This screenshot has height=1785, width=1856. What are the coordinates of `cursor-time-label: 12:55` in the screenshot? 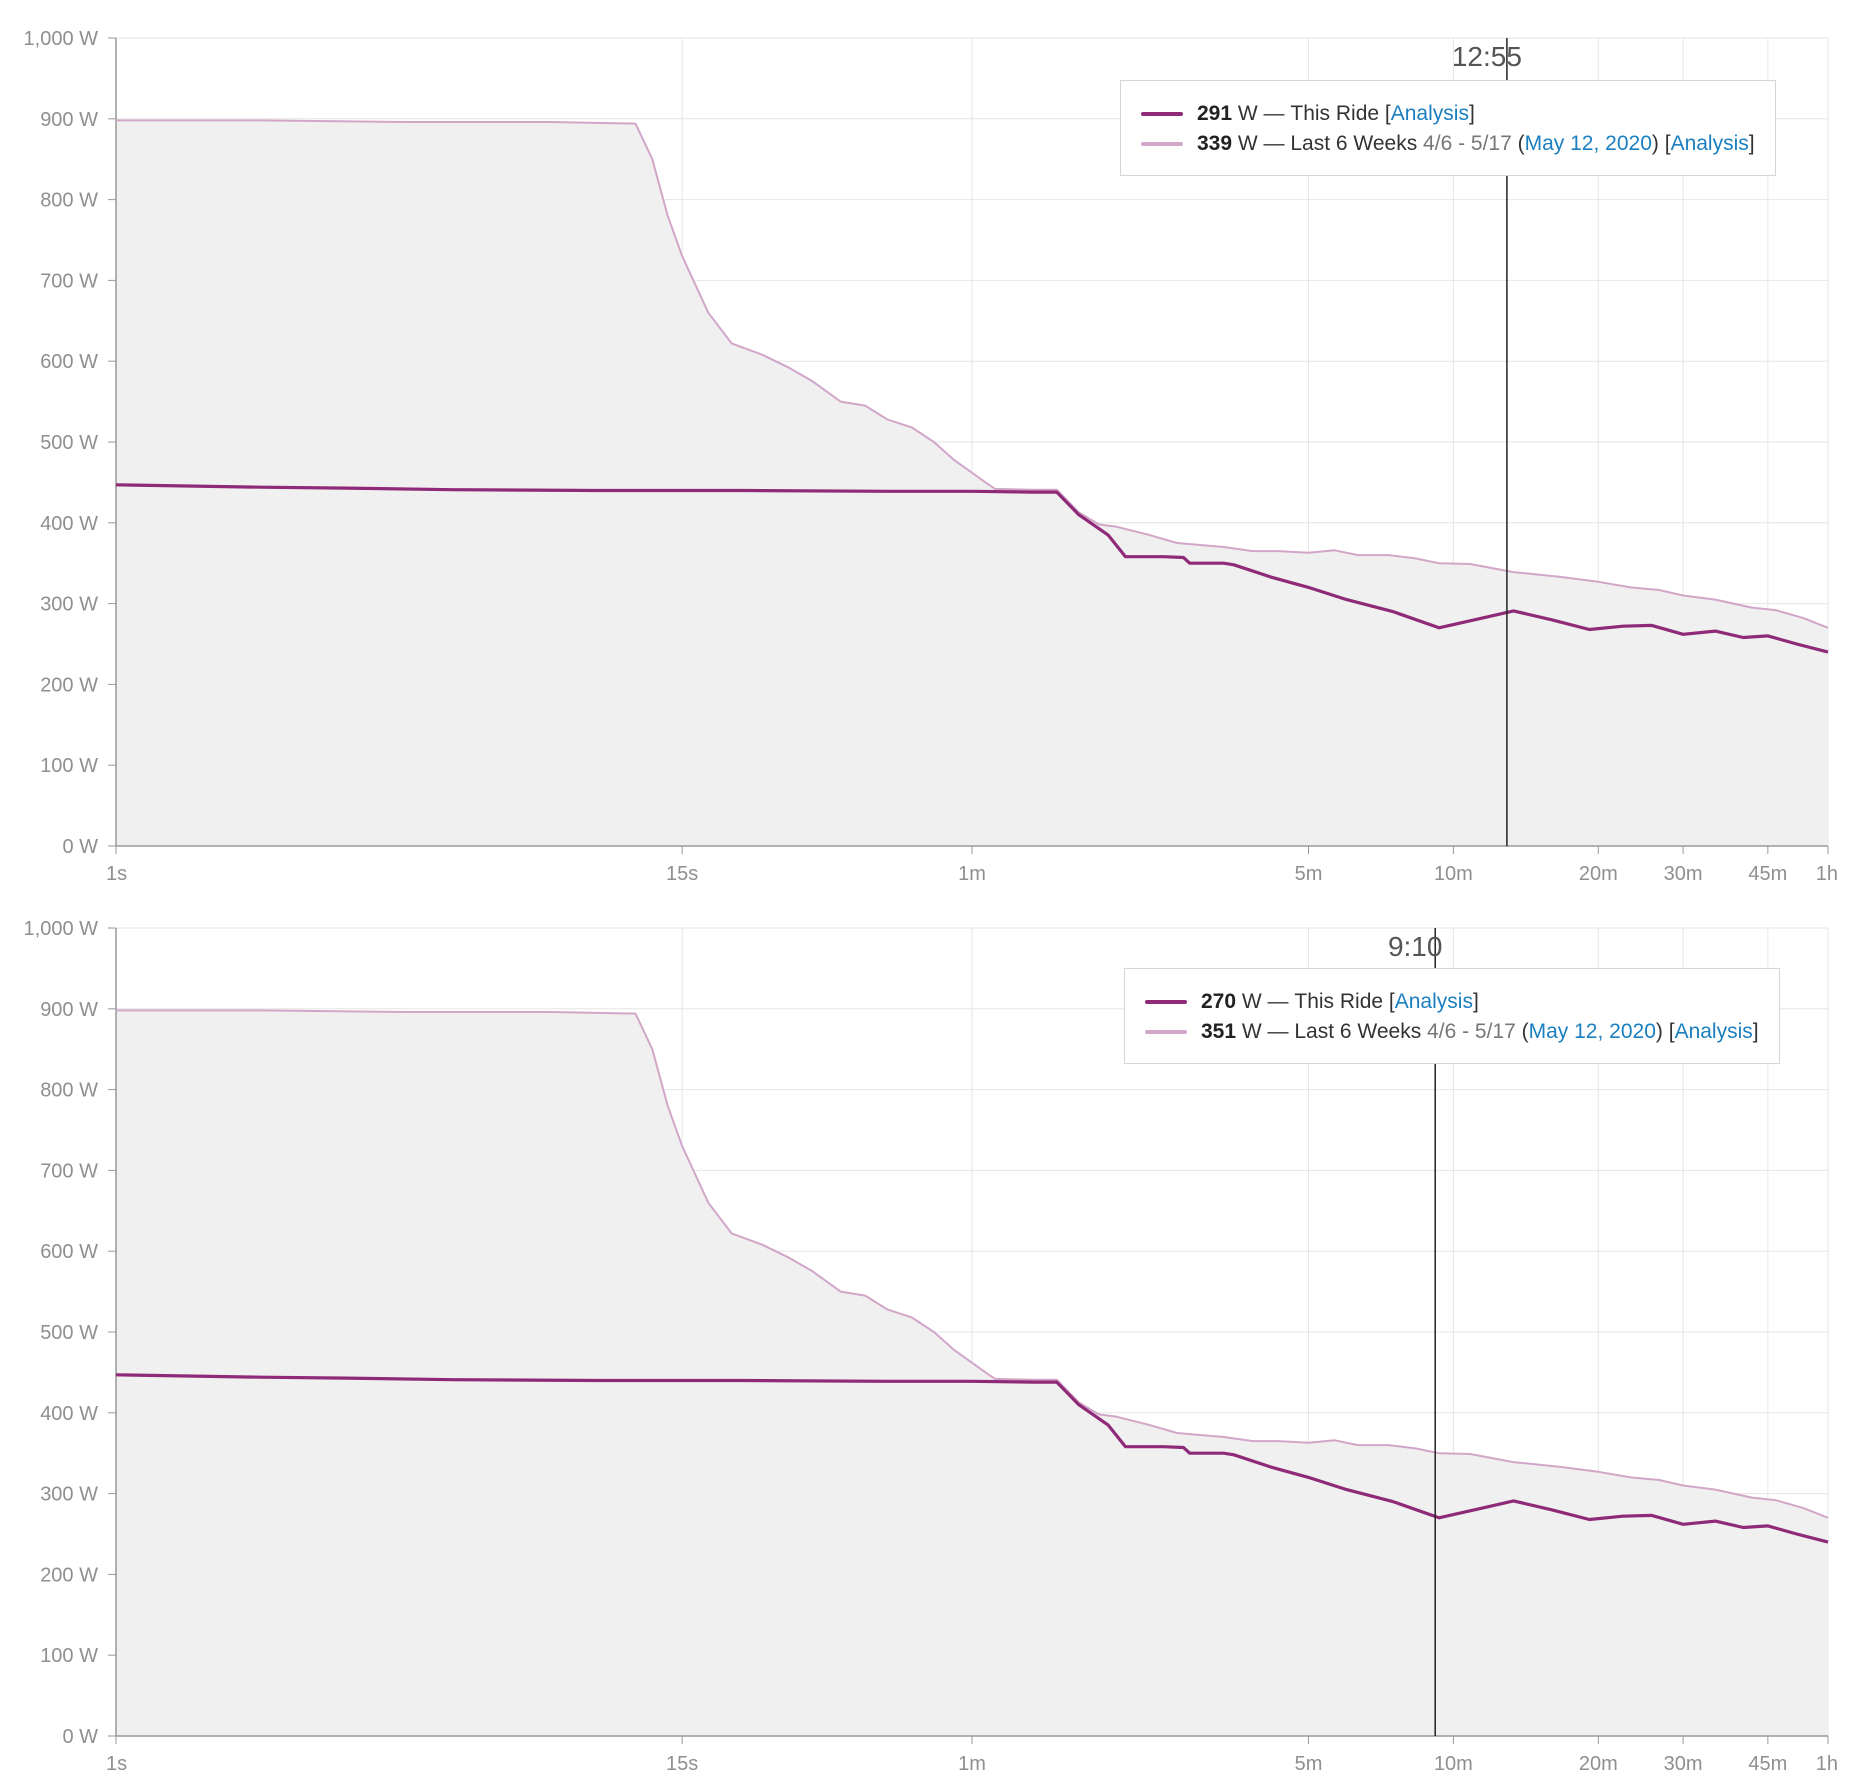 It's located at (1487, 56).